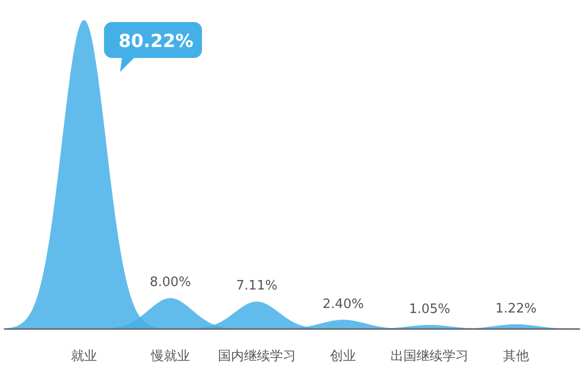  I want to click on data-label: 80.22%, so click(156, 41).